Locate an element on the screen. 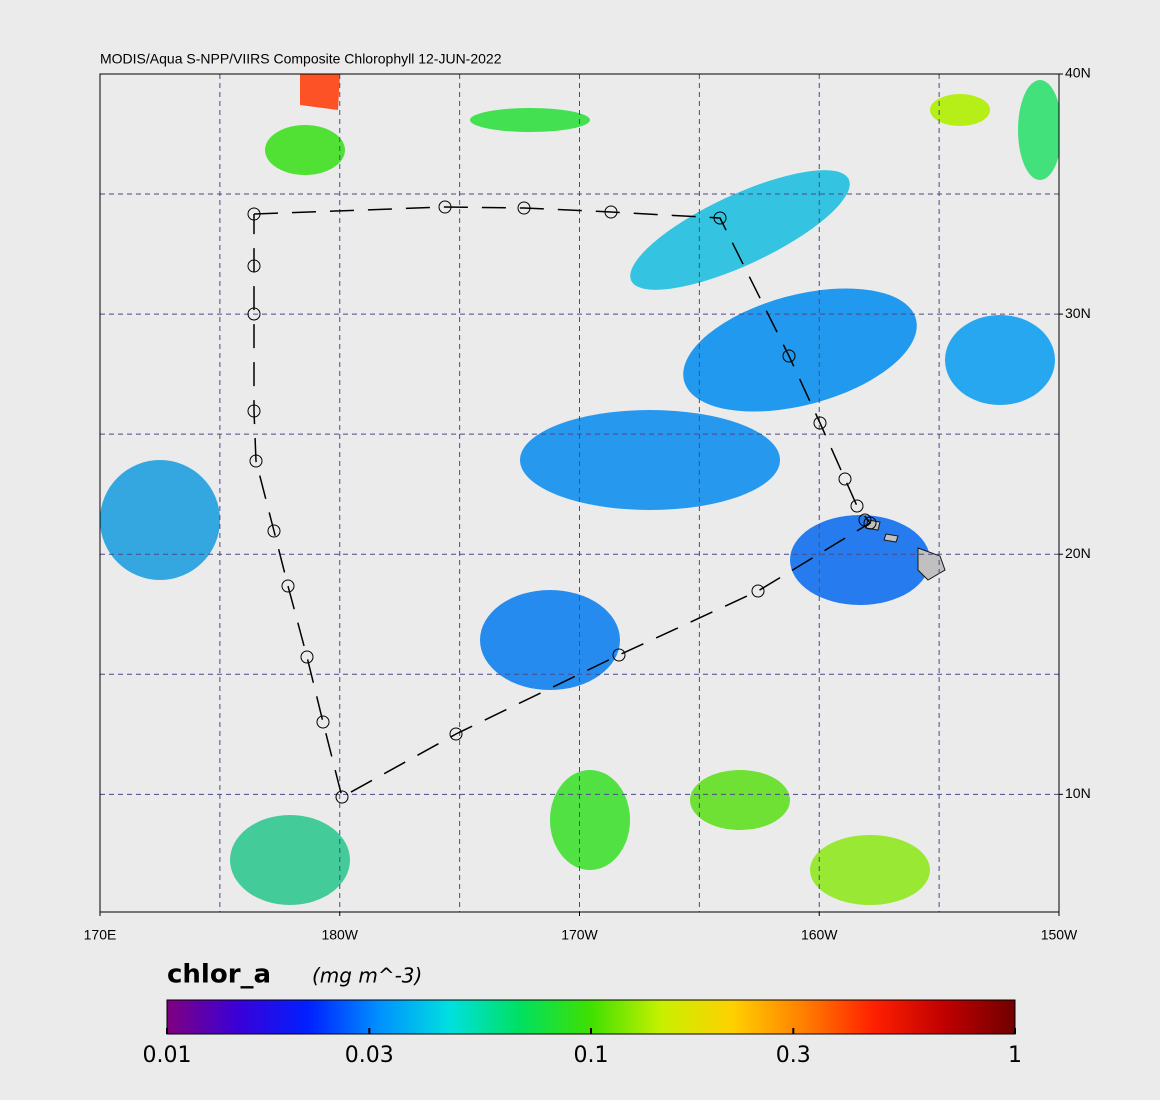  colorbar-label: chlor_a is located at coordinates (219, 975).